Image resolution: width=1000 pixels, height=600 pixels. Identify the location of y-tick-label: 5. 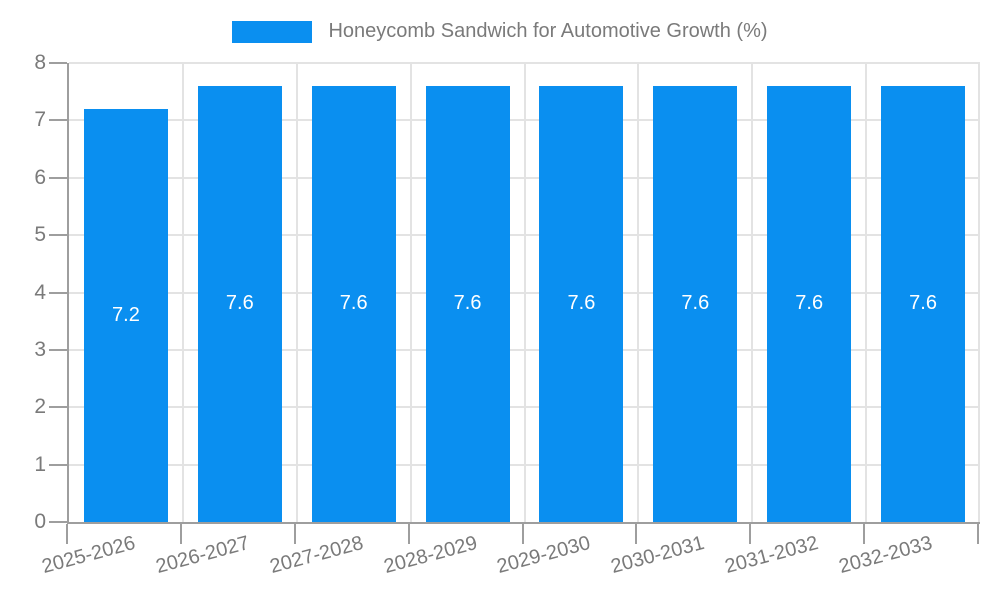
(40, 235).